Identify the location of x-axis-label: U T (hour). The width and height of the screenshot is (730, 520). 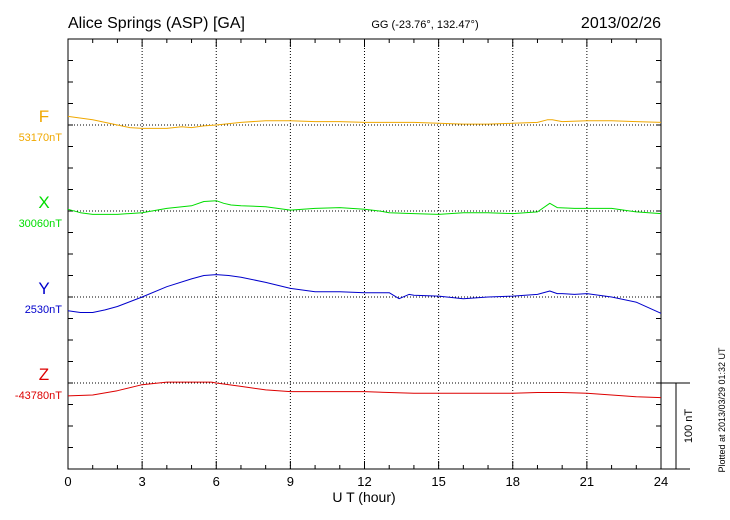
(363, 497).